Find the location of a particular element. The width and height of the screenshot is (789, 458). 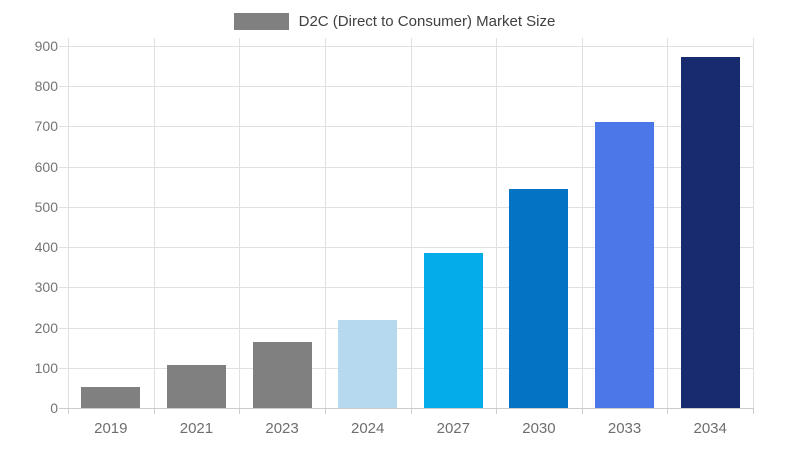

x-axis-label-2024: 2024 is located at coordinates (368, 428).